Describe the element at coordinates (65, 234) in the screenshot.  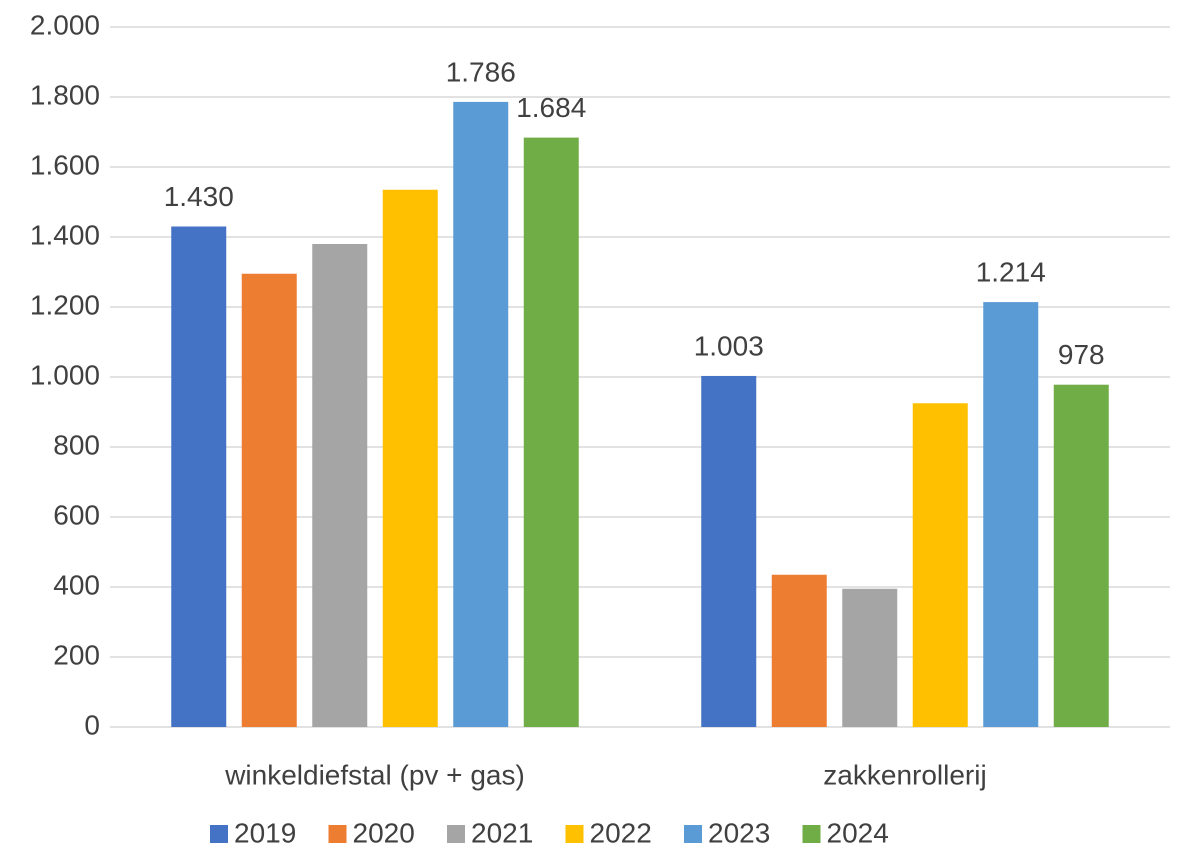
I see `y-tick-label: 1.400` at that location.